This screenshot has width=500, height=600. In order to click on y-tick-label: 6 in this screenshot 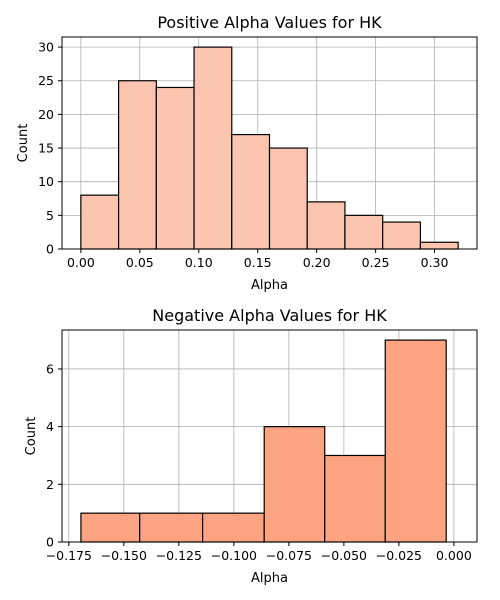, I will do `click(50, 368)`.